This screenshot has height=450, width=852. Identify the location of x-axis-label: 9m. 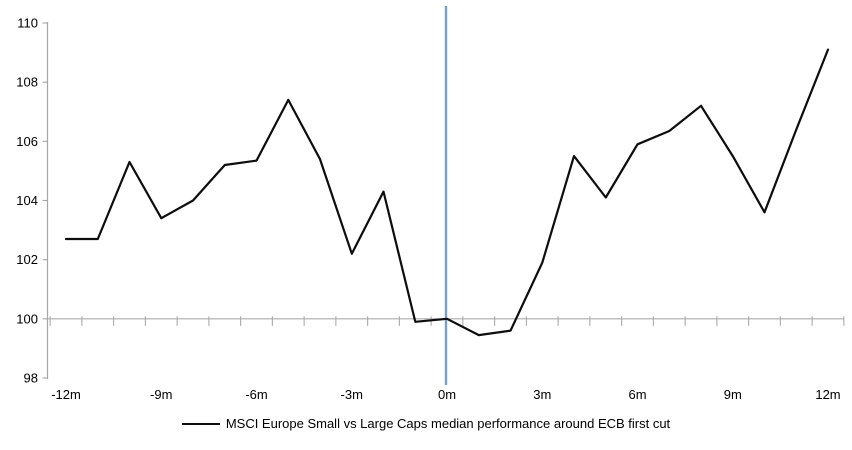
(733, 394).